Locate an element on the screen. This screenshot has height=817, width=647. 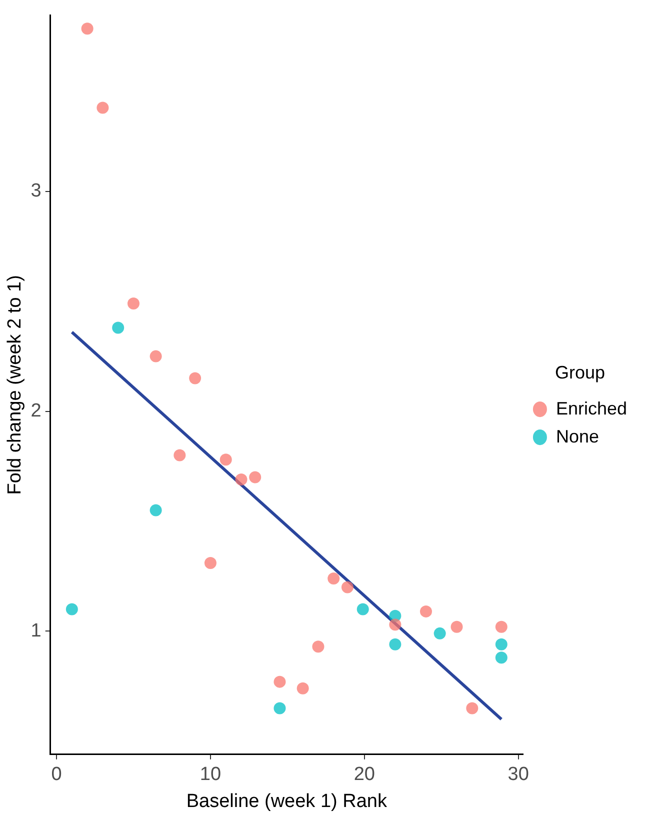
x-tick-label: 10 is located at coordinates (211, 775).